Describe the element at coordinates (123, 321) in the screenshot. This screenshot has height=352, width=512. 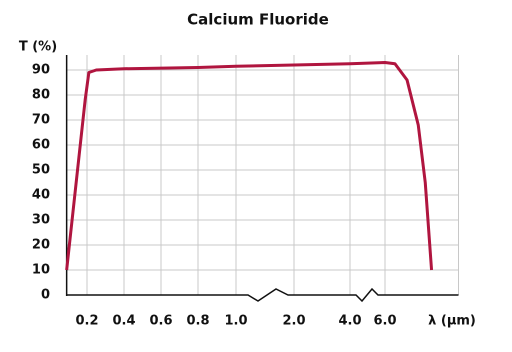
I see `x-tick-label: 0.4` at that location.